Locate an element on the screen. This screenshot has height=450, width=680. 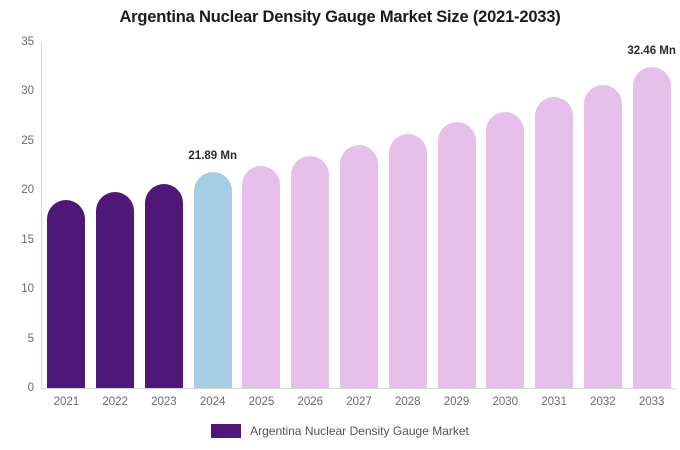
bar-2021 is located at coordinates (66, 294).